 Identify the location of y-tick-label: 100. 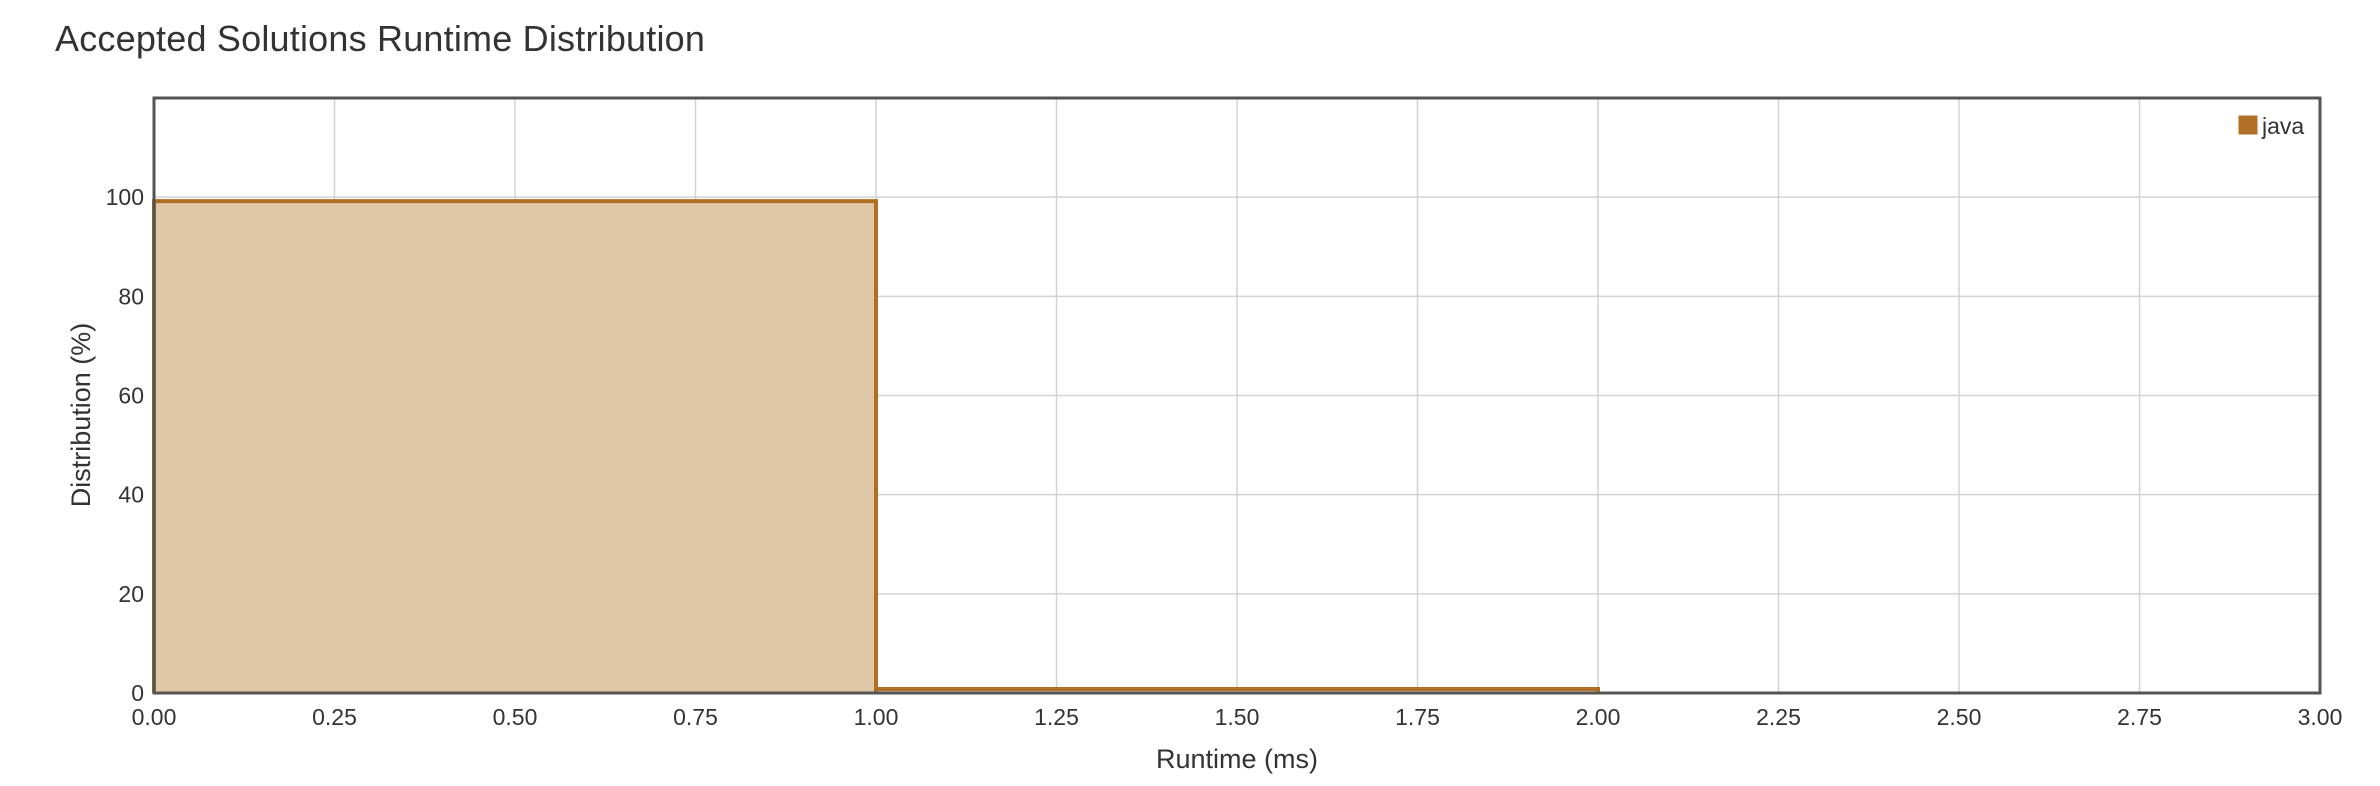
(125, 197).